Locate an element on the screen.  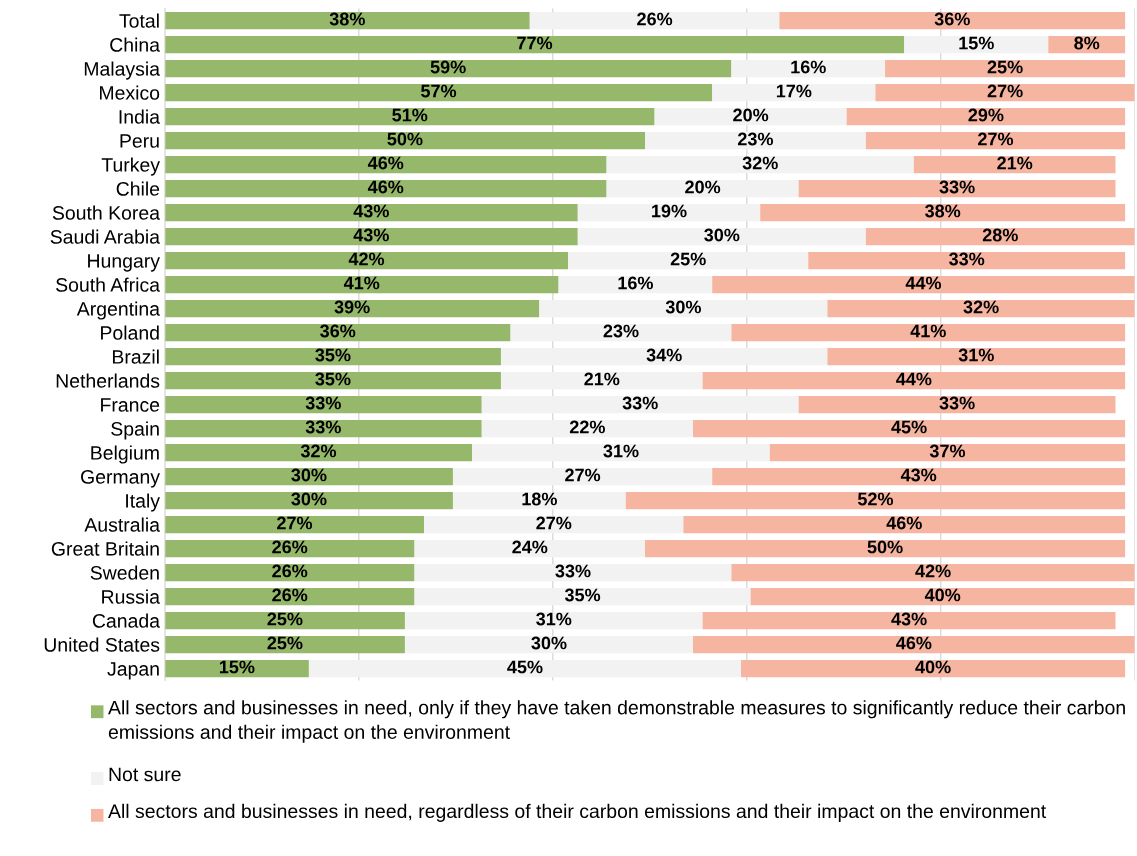
data-label: 21% is located at coordinates (602, 379).